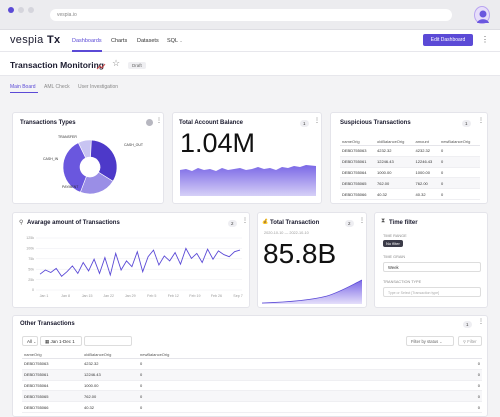 This screenshot has width=500, height=417. What do you see at coordinates (31, 280) in the screenshot?
I see `y-tick-label: 25k` at bounding box center [31, 280].